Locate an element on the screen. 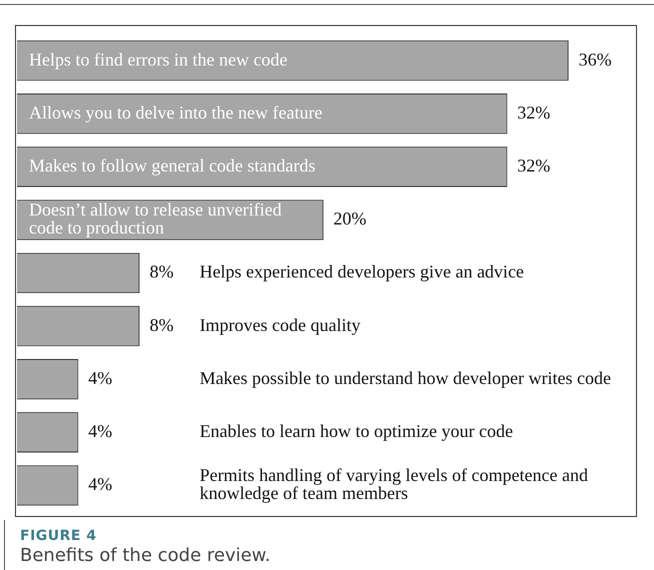 The width and height of the screenshot is (654, 570). text: Benefits of the code review. is located at coordinates (145, 555).